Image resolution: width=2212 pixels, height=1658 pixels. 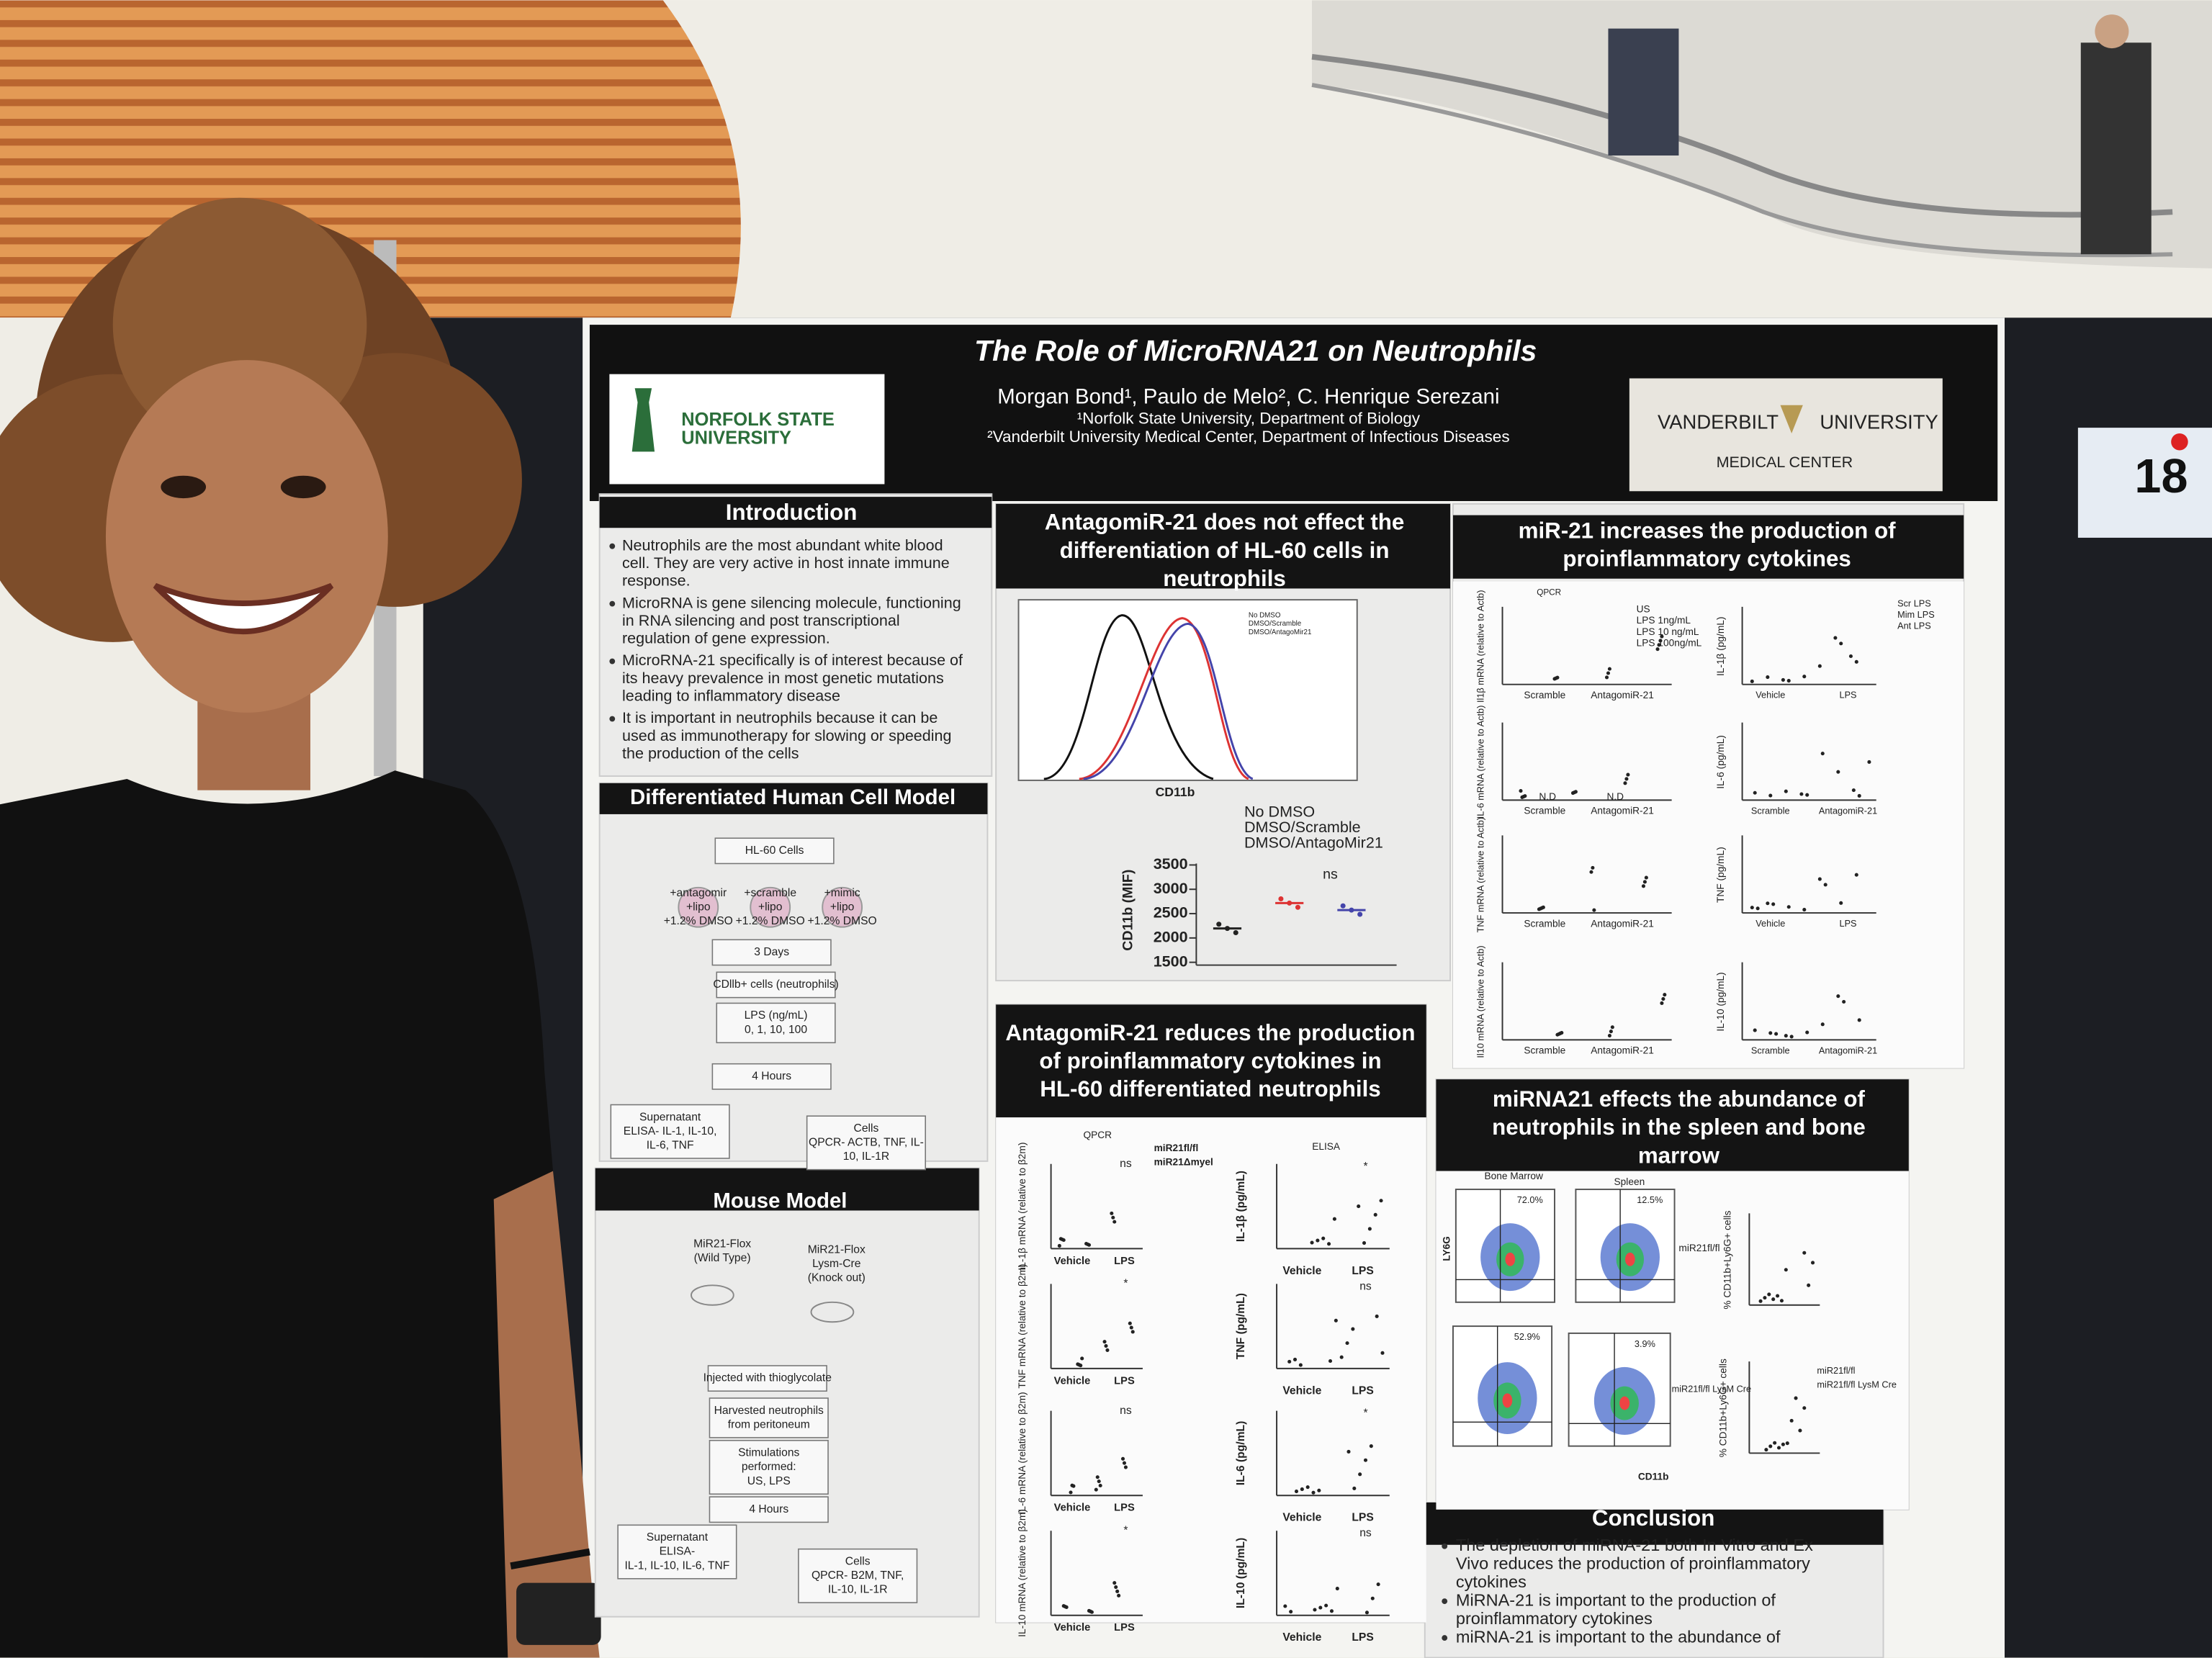 What do you see at coordinates (1761, 134) in the screenshot?
I see `balcony` at bounding box center [1761, 134].